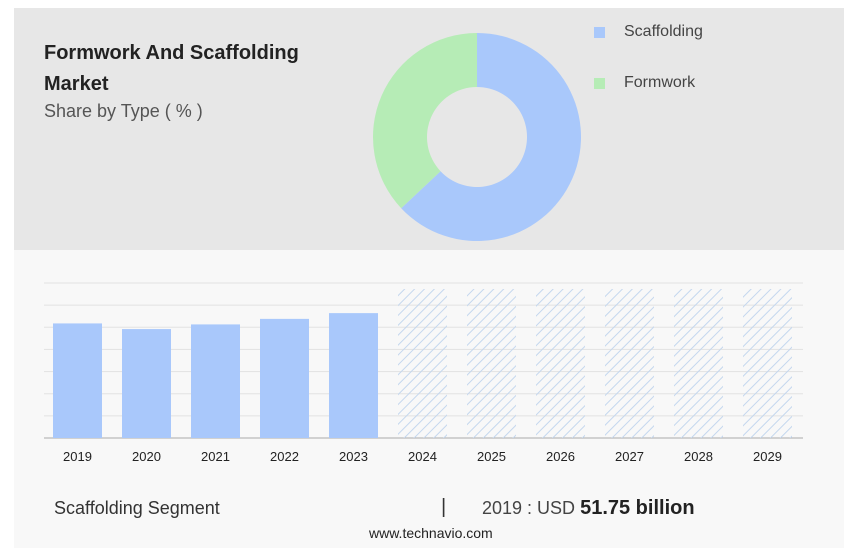  Describe the element at coordinates (284, 378) in the screenshot. I see `bar-2022` at that location.